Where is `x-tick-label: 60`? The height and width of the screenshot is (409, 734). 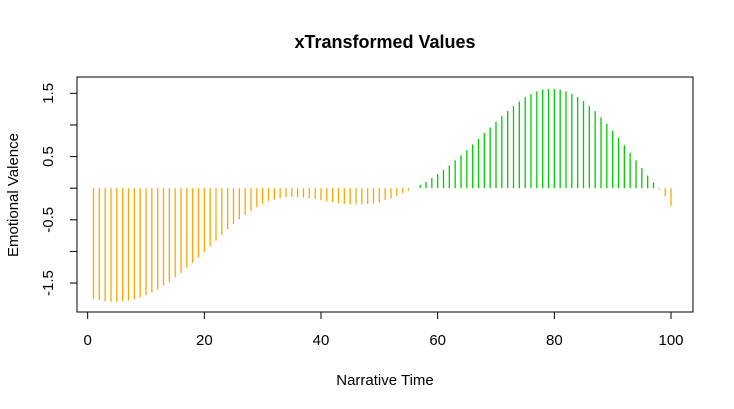 x-tick-label: 60 is located at coordinates (437, 340).